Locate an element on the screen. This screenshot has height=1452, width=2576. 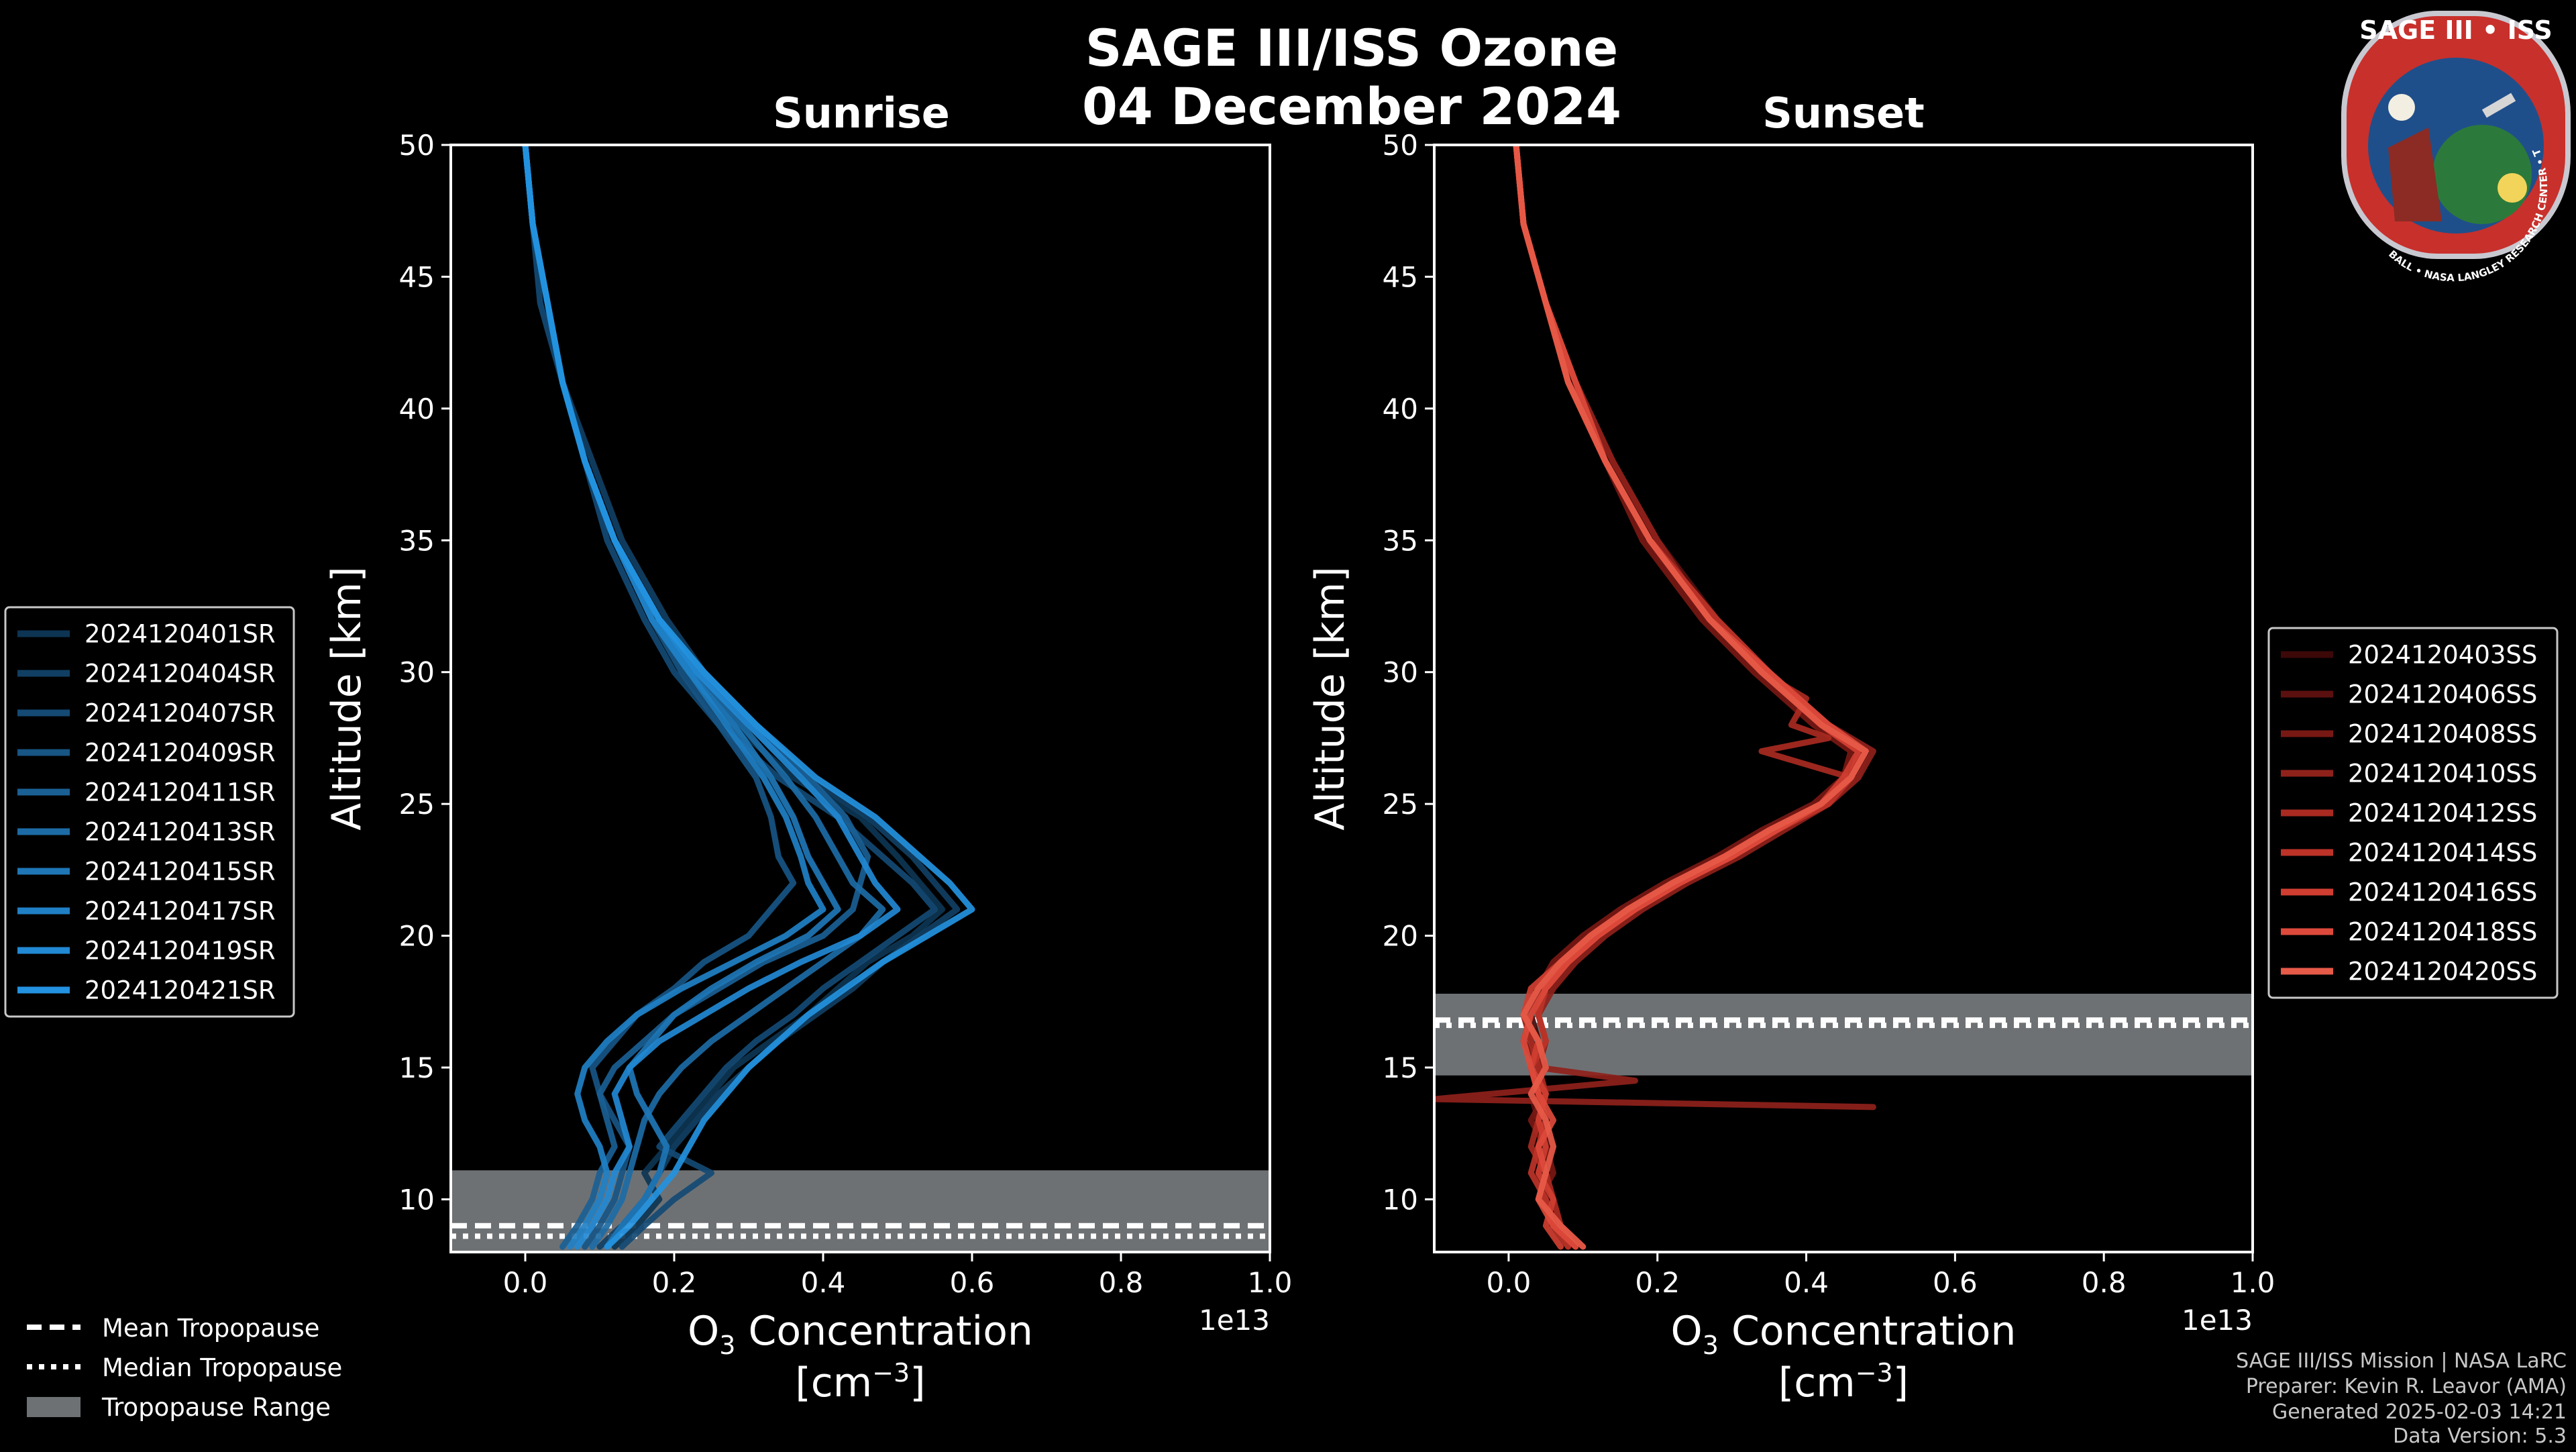
sunset-panel-title: Sunset is located at coordinates (1843, 114).